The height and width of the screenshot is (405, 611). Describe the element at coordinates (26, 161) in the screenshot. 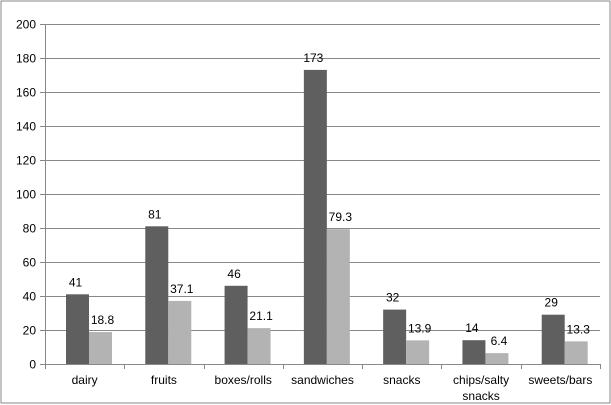

I see `y-tick-label: 120` at that location.